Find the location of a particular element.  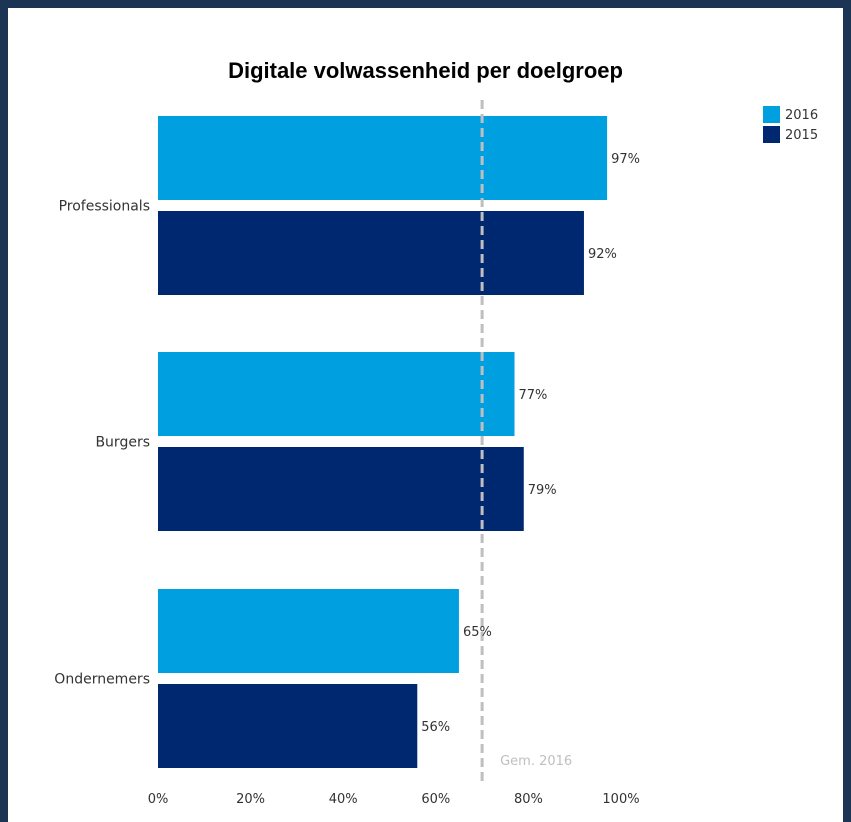

legend-label-2016: 2016 is located at coordinates (801, 115).